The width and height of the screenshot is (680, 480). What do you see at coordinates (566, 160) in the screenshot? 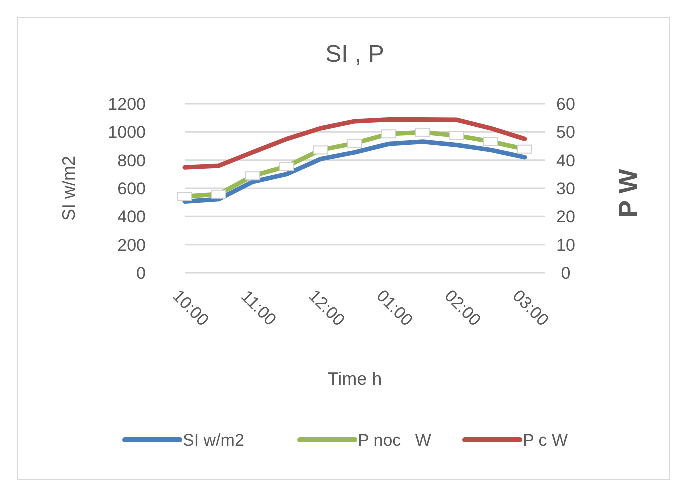
I see `y2-tick-label: 40` at bounding box center [566, 160].